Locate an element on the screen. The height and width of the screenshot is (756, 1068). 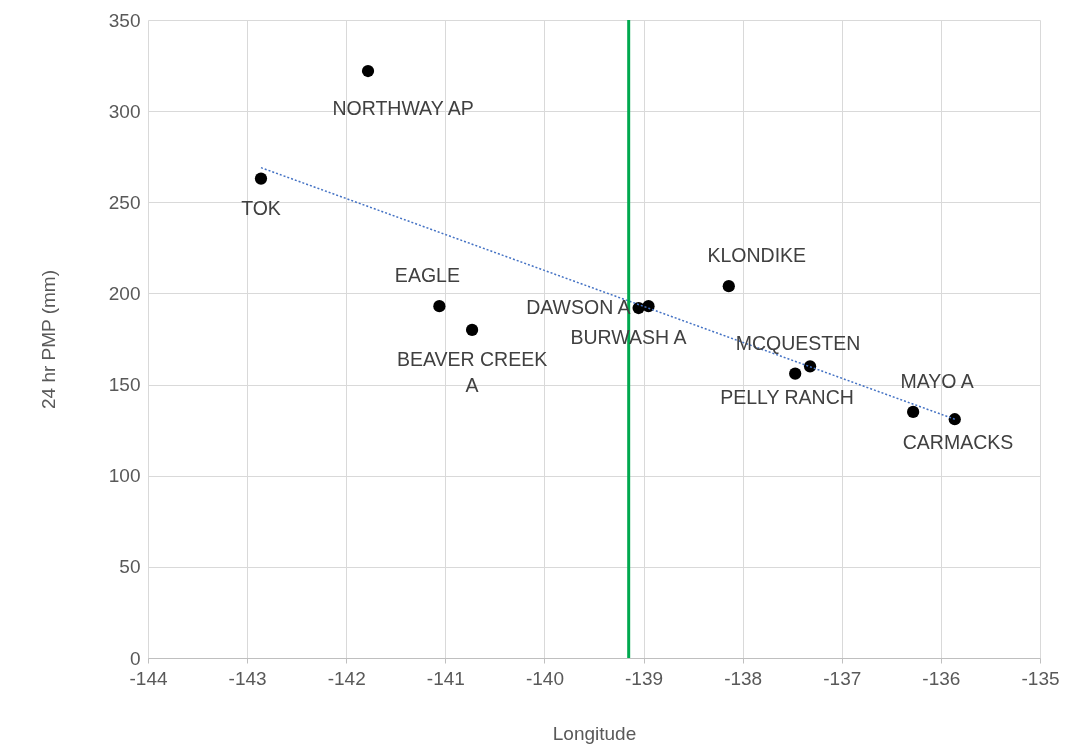
x-tick-label: -135 is located at coordinates (1040, 678).